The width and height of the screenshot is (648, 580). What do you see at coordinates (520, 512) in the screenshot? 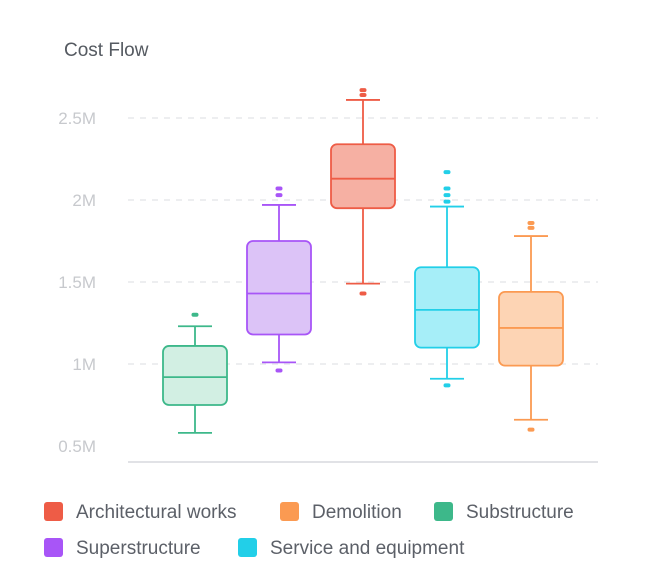
I see `legend-label: Substructure` at bounding box center [520, 512].